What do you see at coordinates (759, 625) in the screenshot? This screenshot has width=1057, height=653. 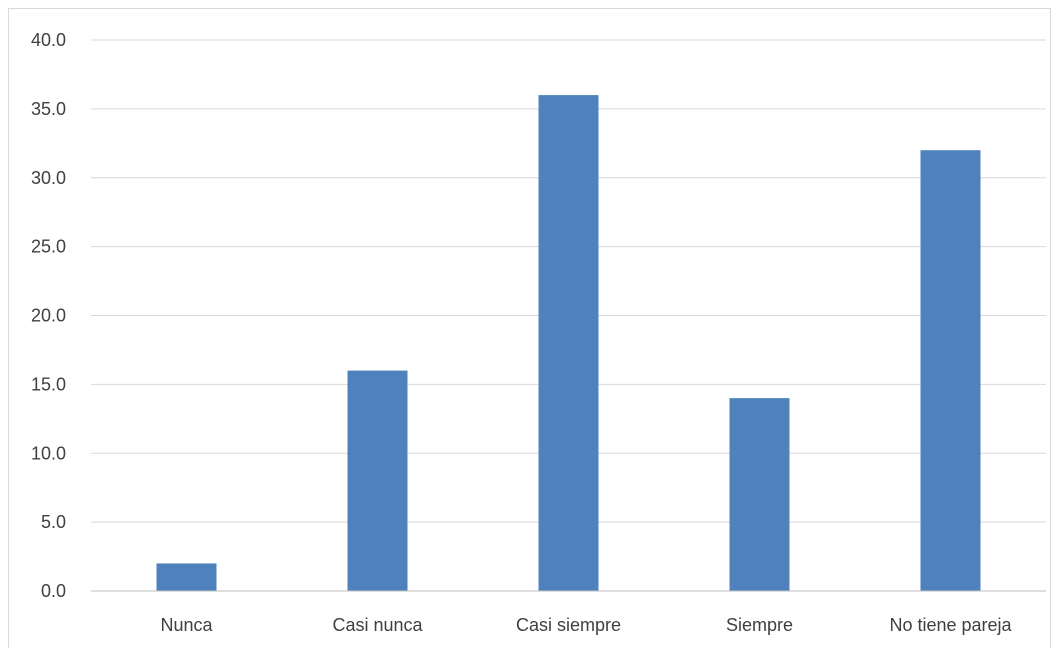 I see `x-tick-label: Siempre` at bounding box center [759, 625].